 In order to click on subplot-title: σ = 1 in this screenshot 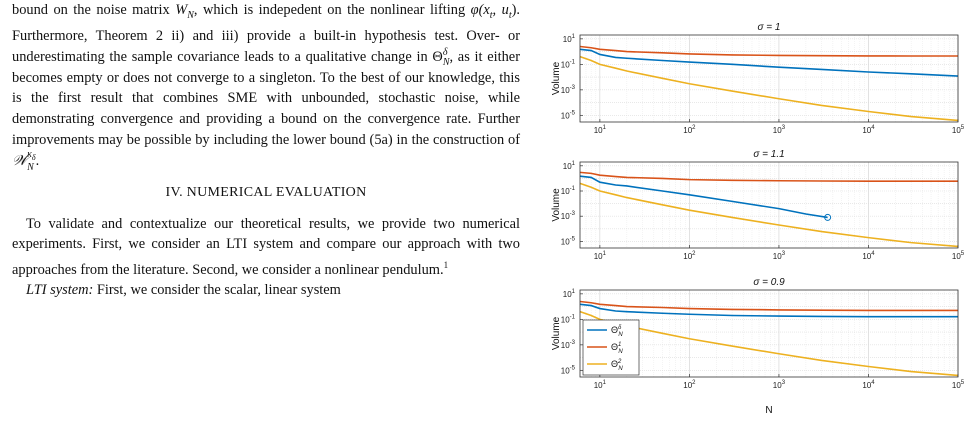, I will do `click(769, 27)`.